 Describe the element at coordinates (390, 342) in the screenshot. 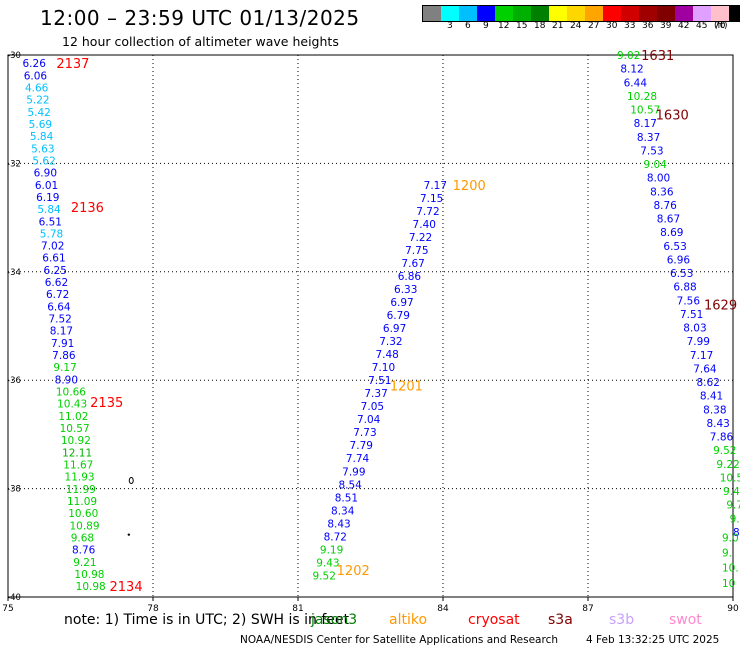

I see `swh-value: 7.32` at that location.